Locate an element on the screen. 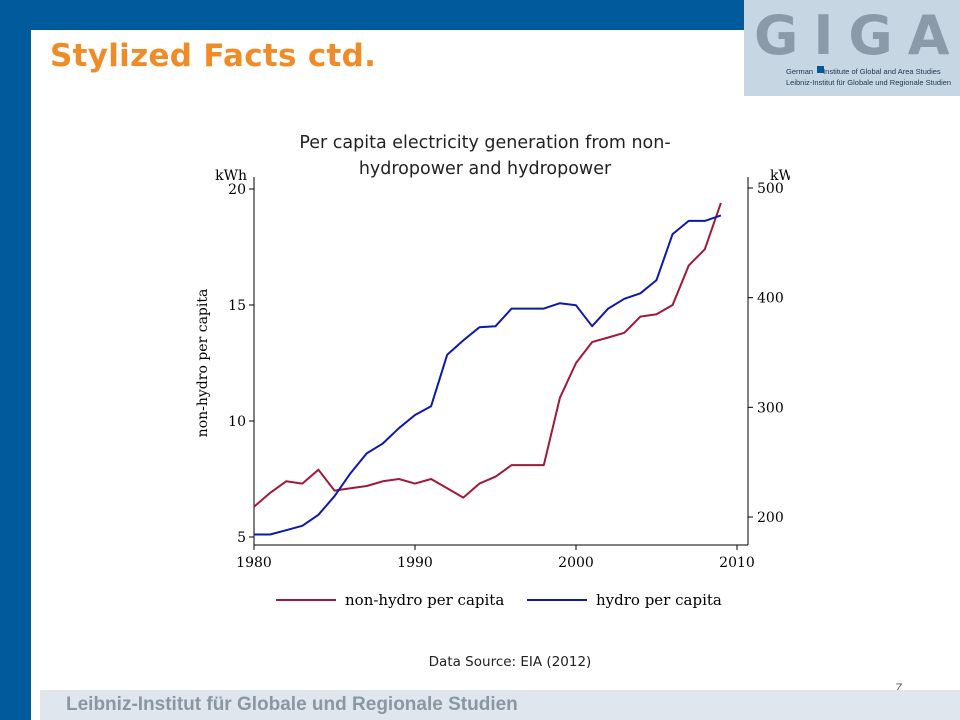 The width and height of the screenshot is (960, 720). chart-title-line-2: hydropower and hydropower is located at coordinates (485, 169).